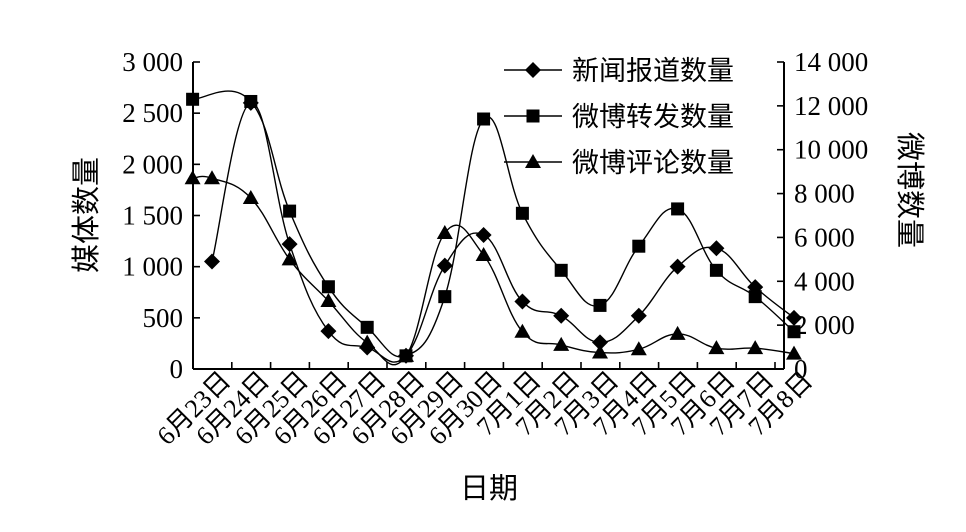 Image resolution: width=966 pixels, height=532 pixels. I want to click on y-axis-title-right: 微博数量, so click(910, 190).